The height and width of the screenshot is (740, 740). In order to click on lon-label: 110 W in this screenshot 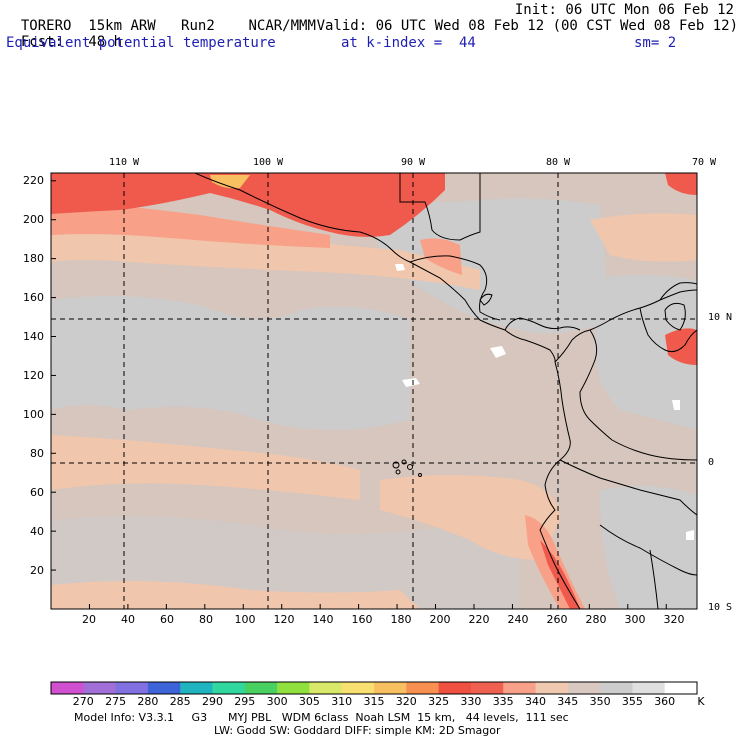, I will do `click(124, 162)`.